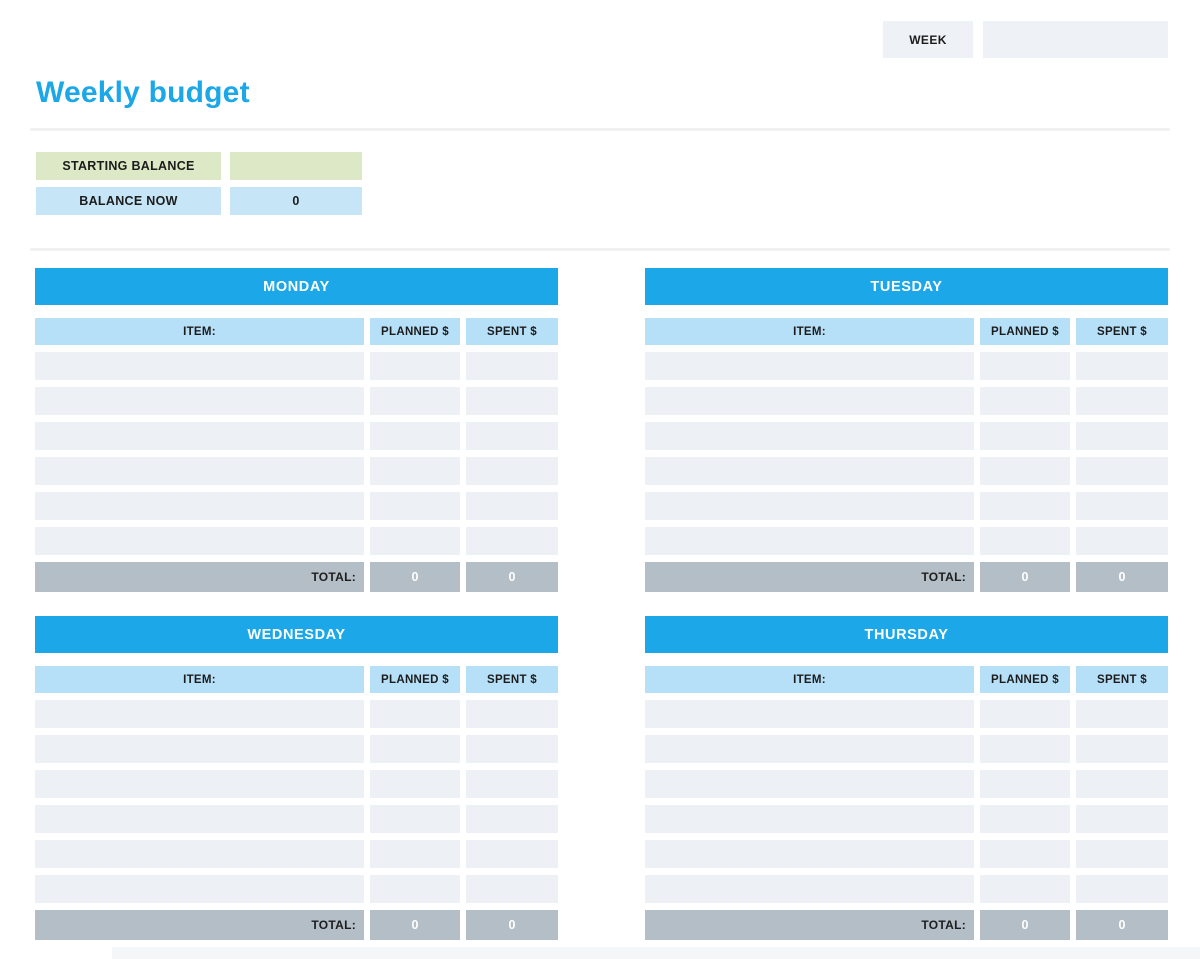 The width and height of the screenshot is (1200, 959). I want to click on week-value-cell, so click(1075, 39).